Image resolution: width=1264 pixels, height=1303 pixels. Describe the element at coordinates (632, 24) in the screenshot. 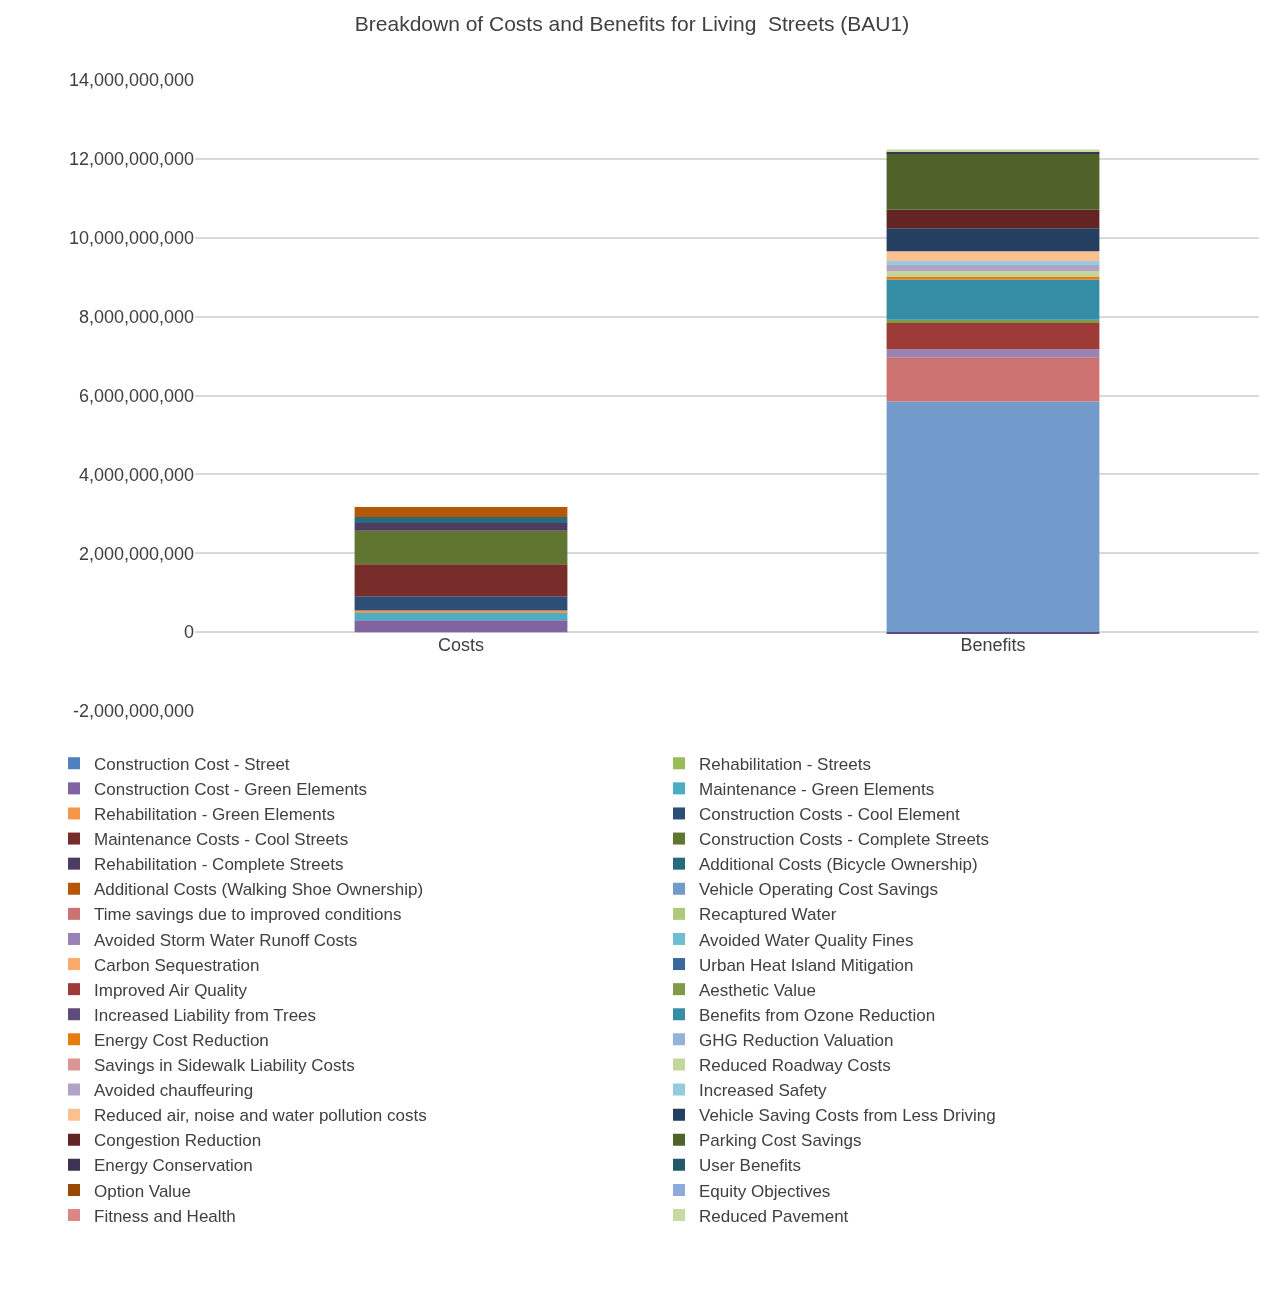

I see `chart-title: Breakdown of Costs and Benefits for Living Streets (BAU1)` at that location.